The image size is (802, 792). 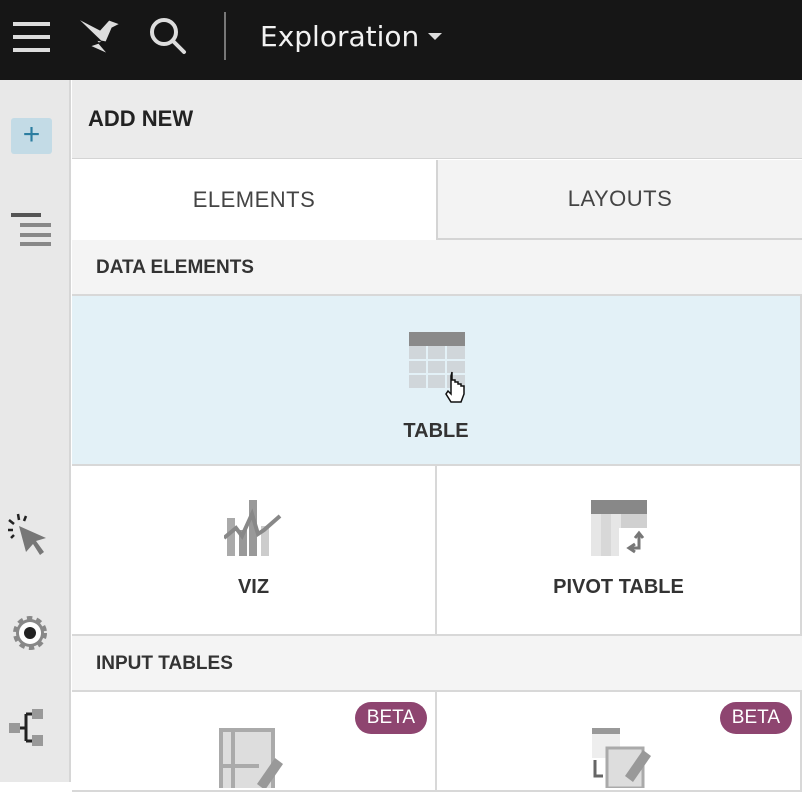 I want to click on section-header: INPUT TABLES, so click(x=437, y=664).